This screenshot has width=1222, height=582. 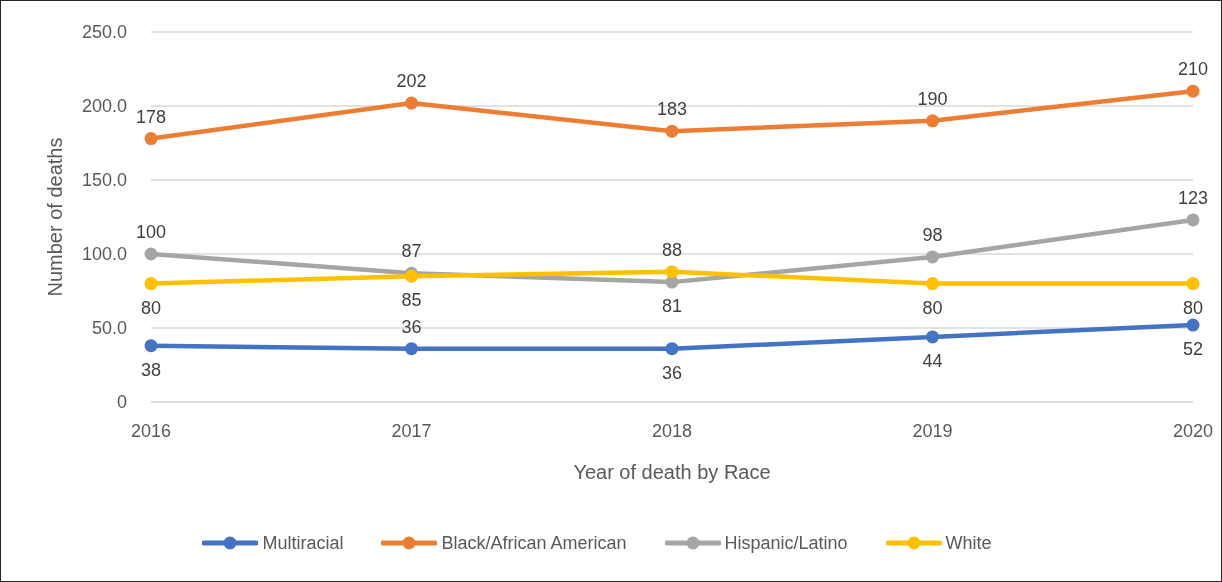 I want to click on legend-label: Hispanic/Latino, so click(x=786, y=542).